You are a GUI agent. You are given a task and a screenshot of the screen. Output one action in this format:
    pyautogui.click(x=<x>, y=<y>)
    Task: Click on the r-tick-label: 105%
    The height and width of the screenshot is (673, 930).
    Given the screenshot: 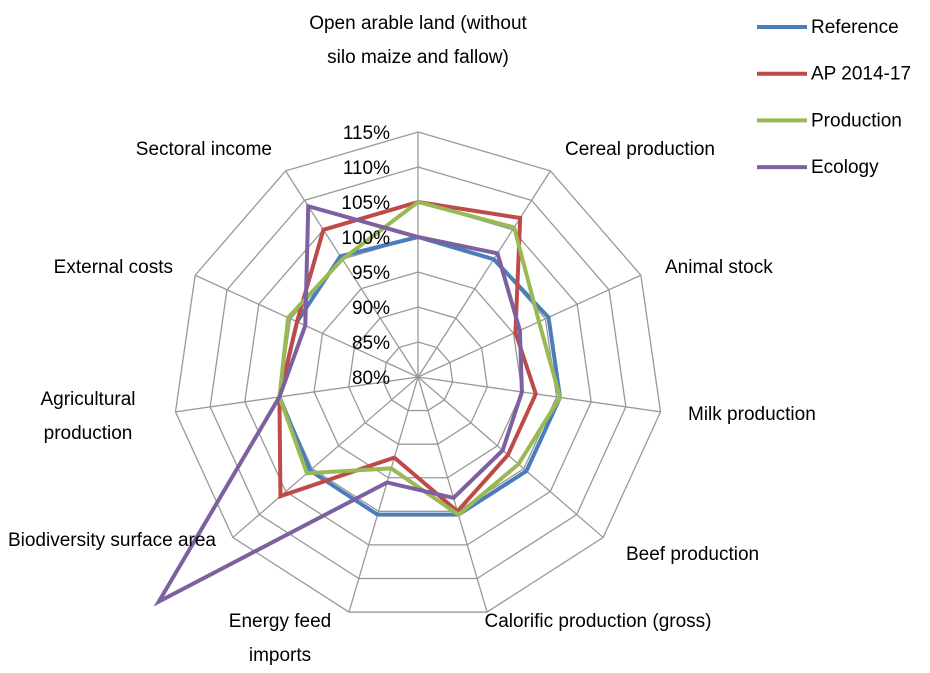 What is the action you would take?
    pyautogui.click(x=365, y=203)
    